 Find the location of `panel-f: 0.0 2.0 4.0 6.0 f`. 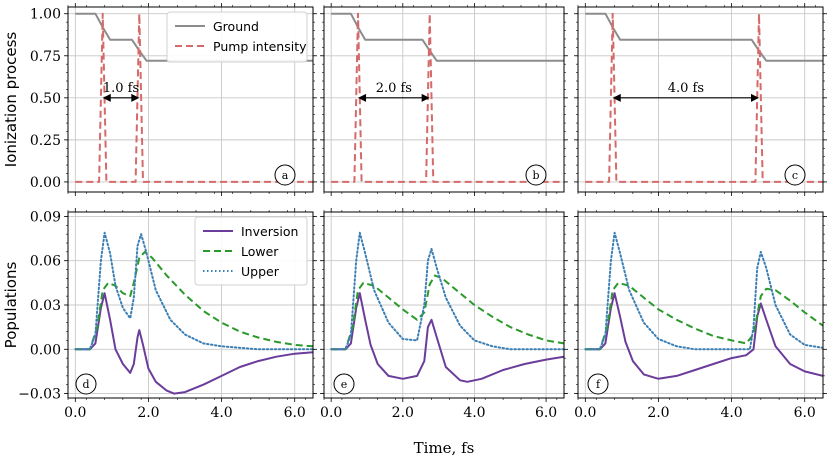

panel-f: 0.0 2.0 4.0 6.0 f is located at coordinates (700, 314).